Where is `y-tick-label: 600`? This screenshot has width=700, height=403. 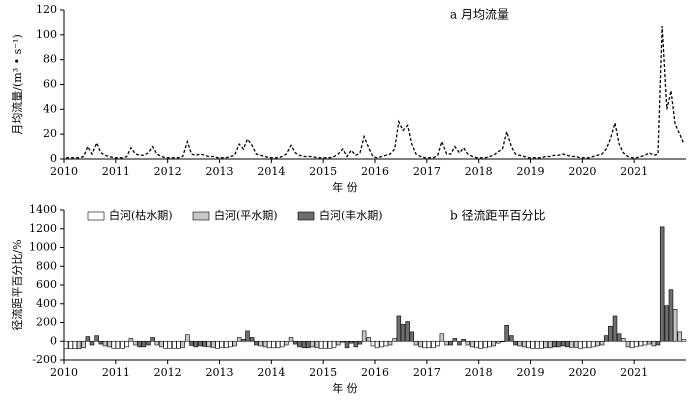
y-tick-label: 600 is located at coordinates (46, 284).